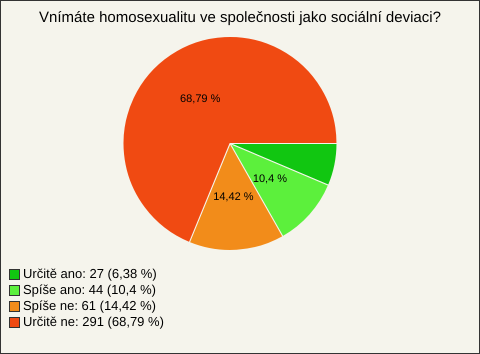  What do you see at coordinates (200, 99) in the screenshot?
I see `data-label: 68,79 %` at bounding box center [200, 99].